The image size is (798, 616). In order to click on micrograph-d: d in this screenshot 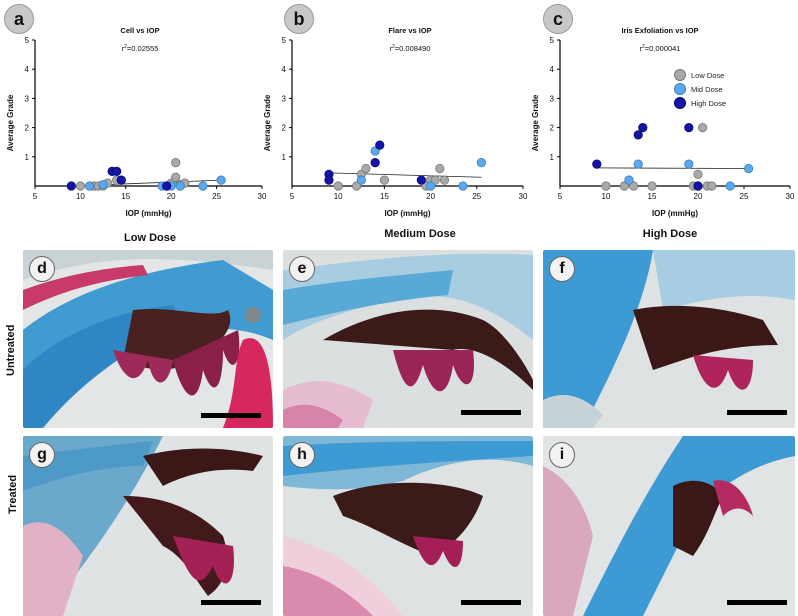, I will do `click(148, 339)`.